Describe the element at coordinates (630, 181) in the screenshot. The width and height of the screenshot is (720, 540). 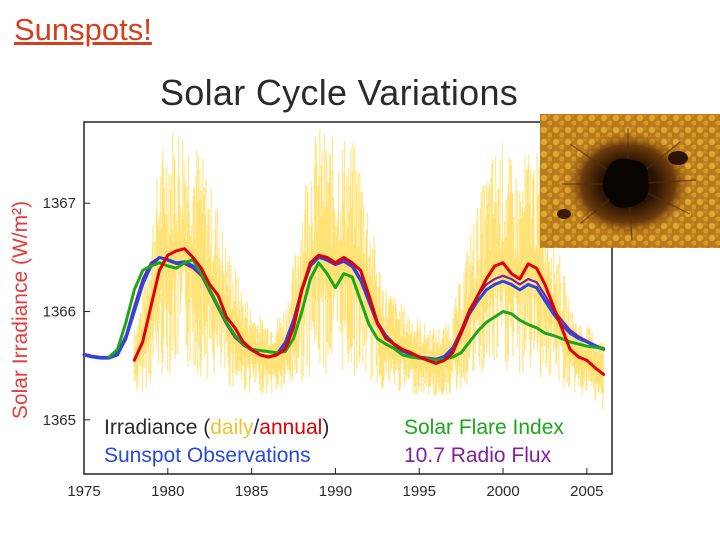
I see `sunspot-photo-icon` at that location.